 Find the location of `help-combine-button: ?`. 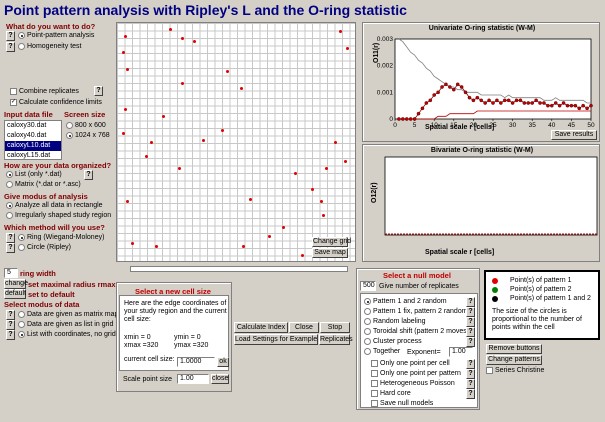

help-combine-button: ? is located at coordinates (98, 91).